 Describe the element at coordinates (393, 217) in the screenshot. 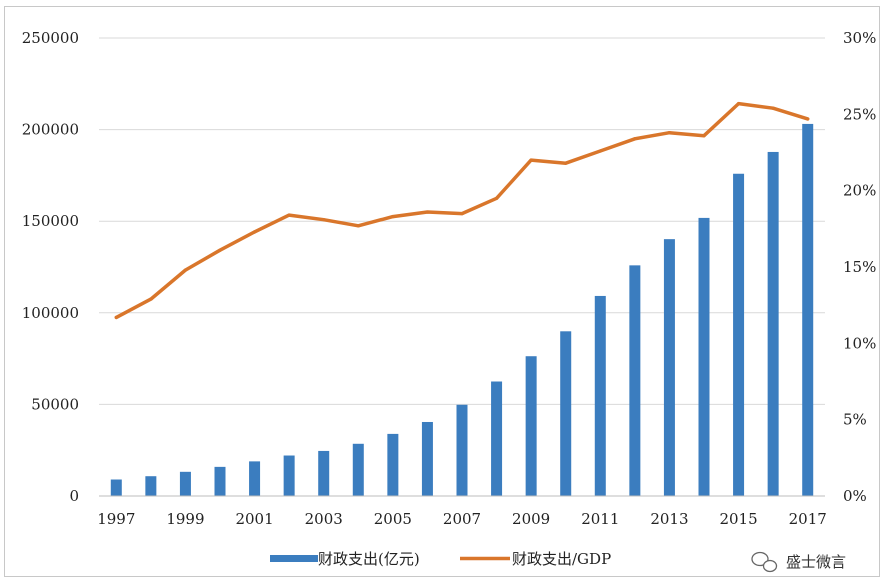

I see `line-point-2005` at that location.